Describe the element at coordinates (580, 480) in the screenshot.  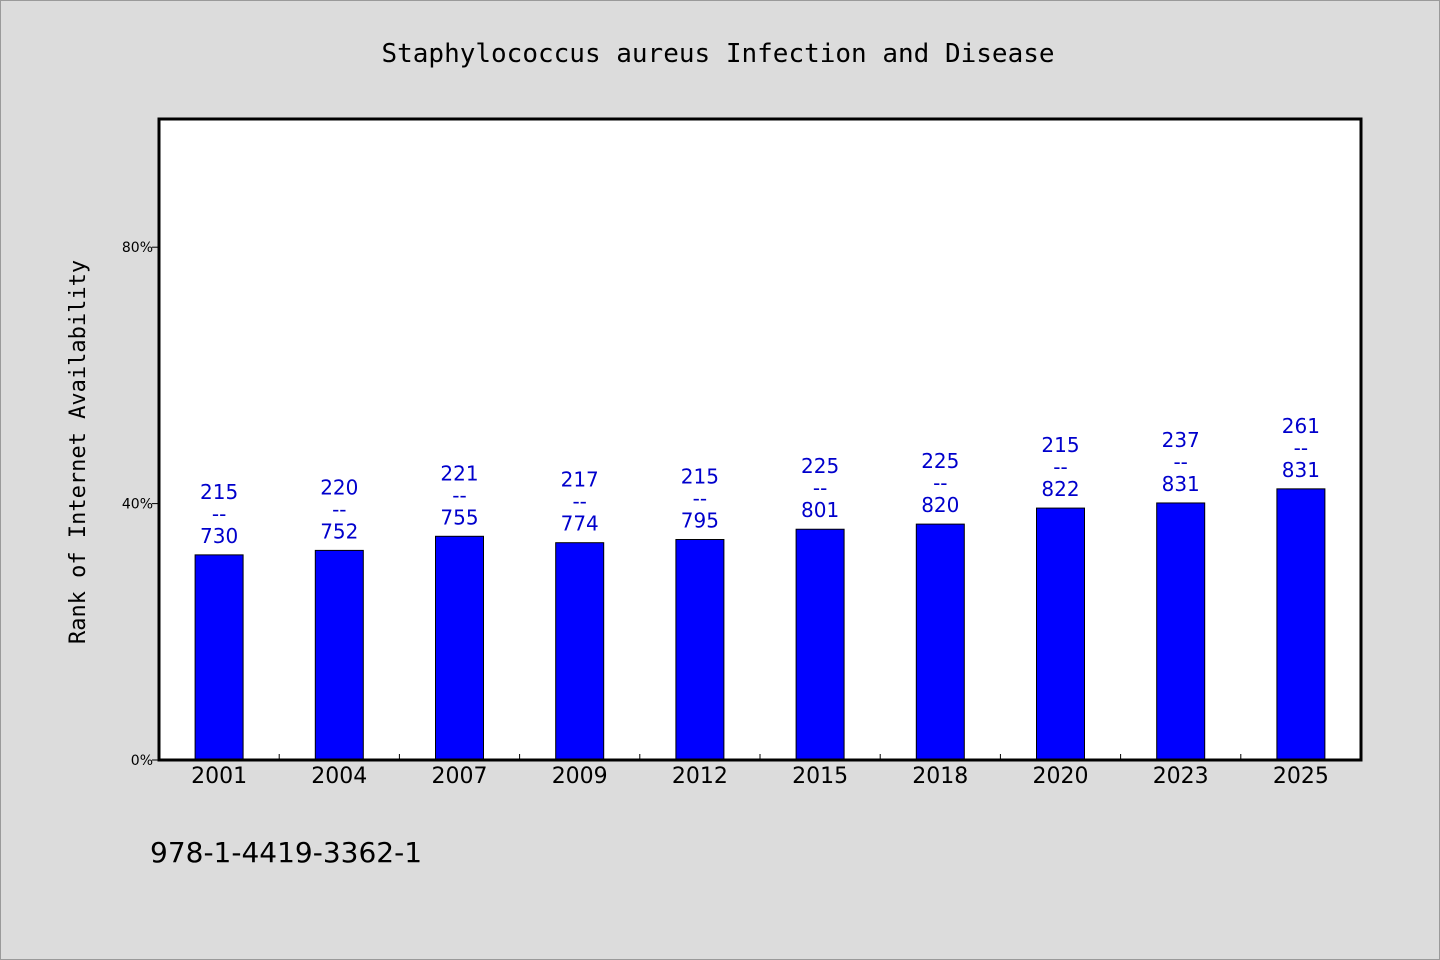
I see `data-label-2009-line-0: 217` at that location.